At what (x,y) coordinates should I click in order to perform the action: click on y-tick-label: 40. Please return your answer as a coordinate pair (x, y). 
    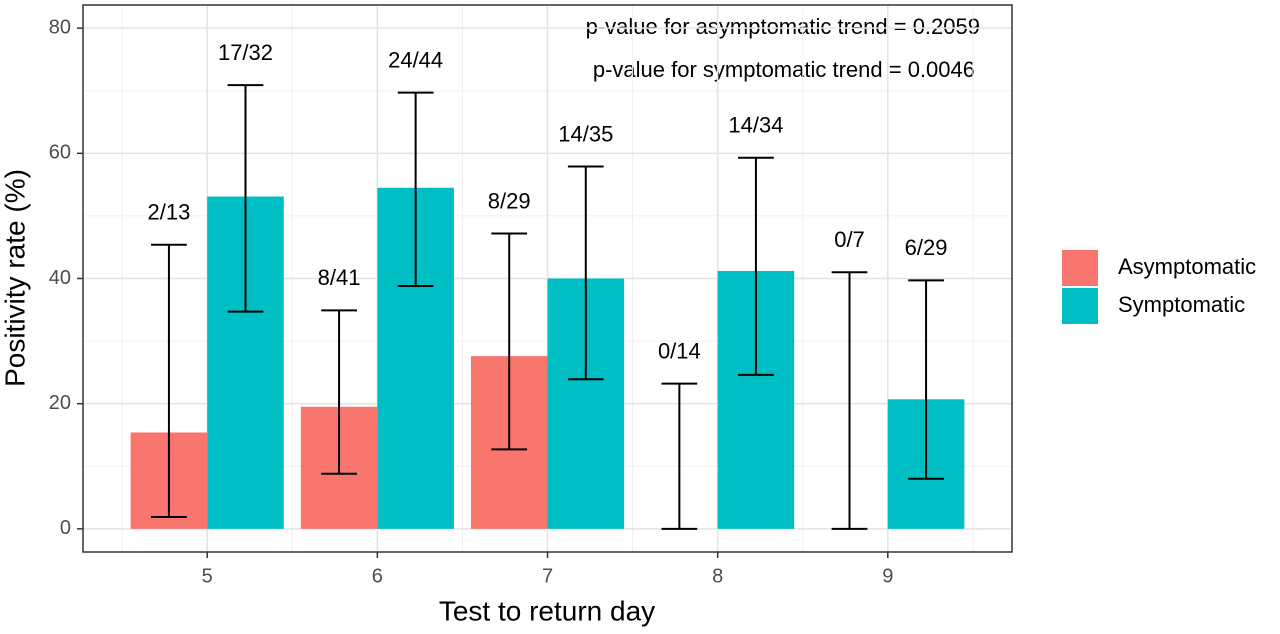
    Looking at the image, I should click on (60, 278).